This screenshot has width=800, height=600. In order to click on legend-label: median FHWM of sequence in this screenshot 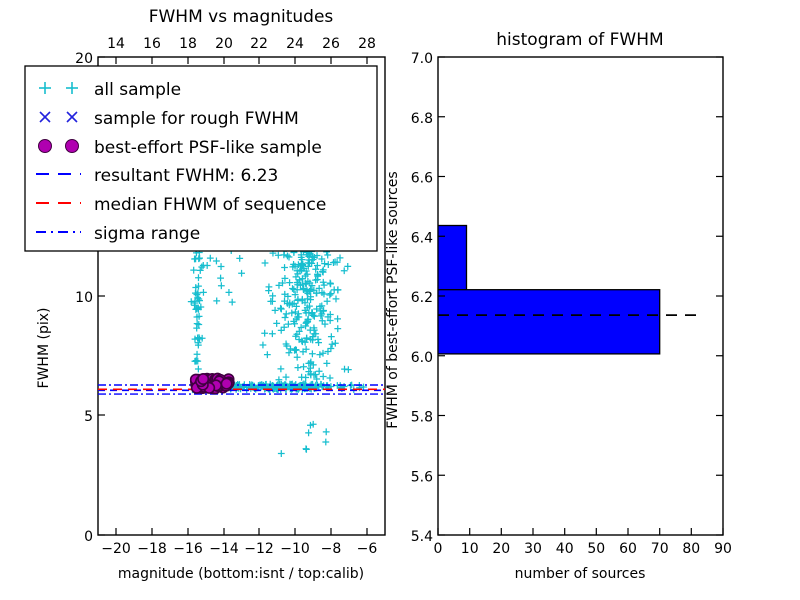, I will do `click(210, 205)`.